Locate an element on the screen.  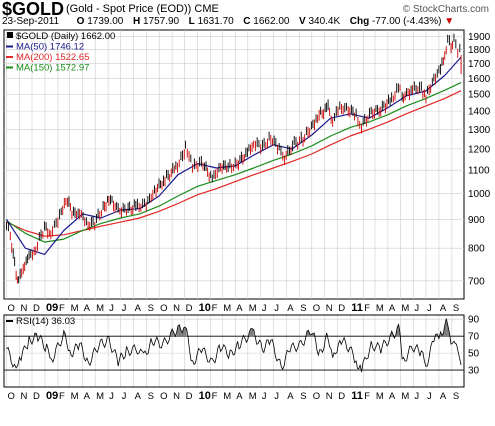
price-y-tick-label: 1200 is located at coordinates (479, 149).